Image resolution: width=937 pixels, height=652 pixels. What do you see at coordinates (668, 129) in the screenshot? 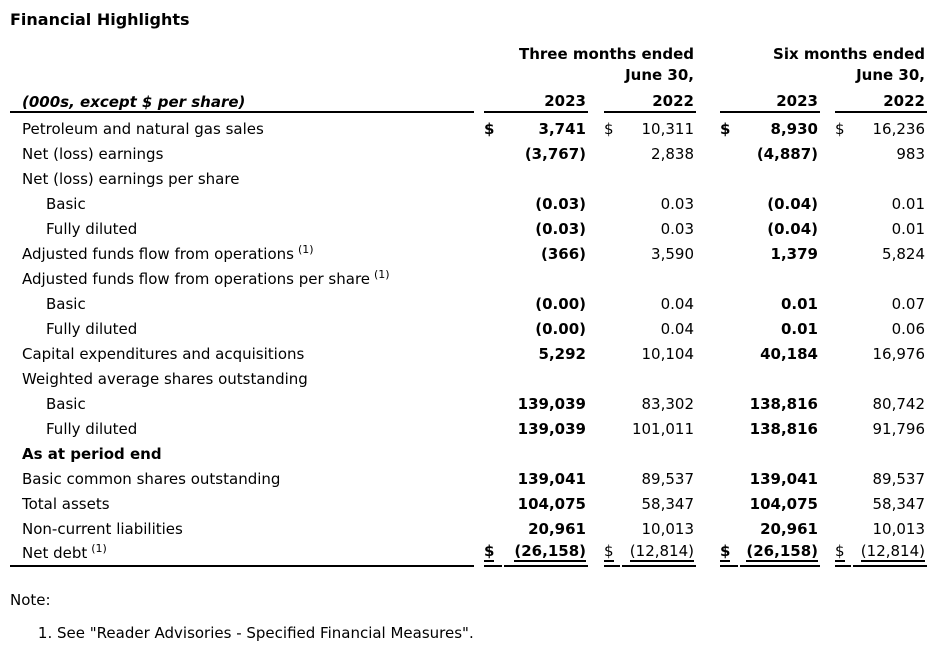
I see `value-cell: 10,311` at bounding box center [668, 129].